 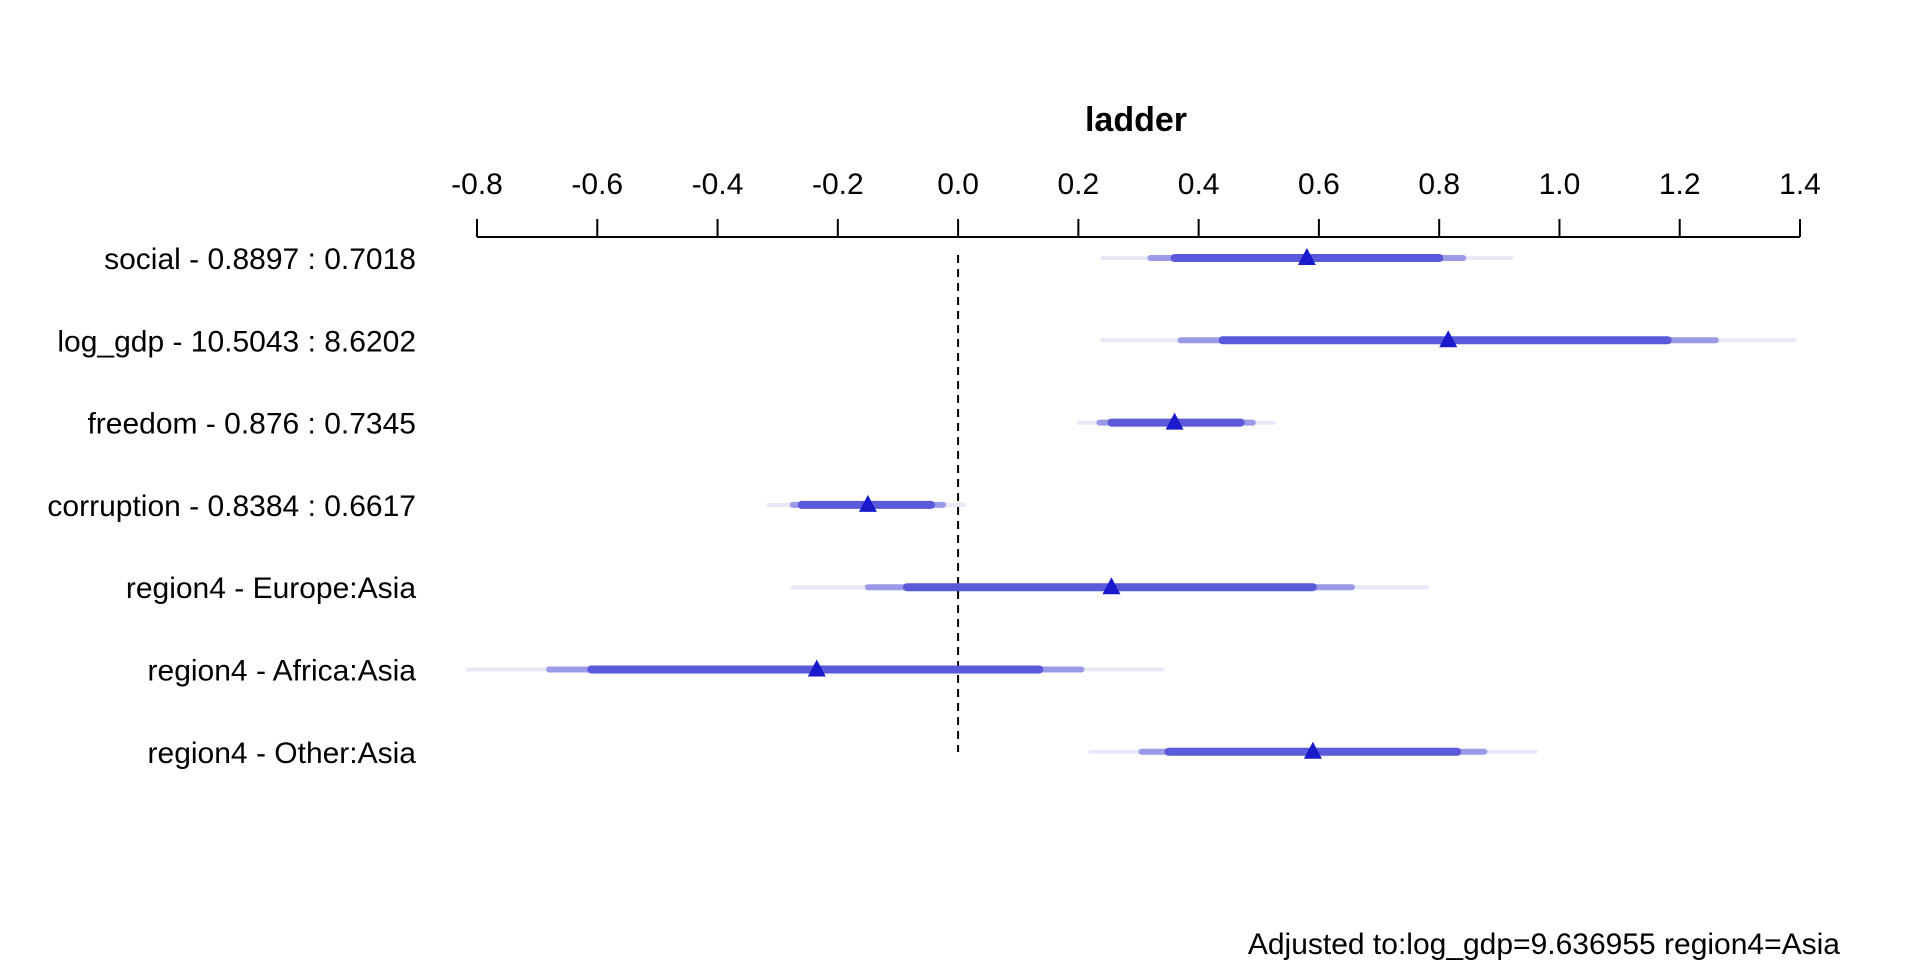 What do you see at coordinates (778, 588) in the screenshot?
I see `interval-row: region4 - Europe:Asia` at bounding box center [778, 588].